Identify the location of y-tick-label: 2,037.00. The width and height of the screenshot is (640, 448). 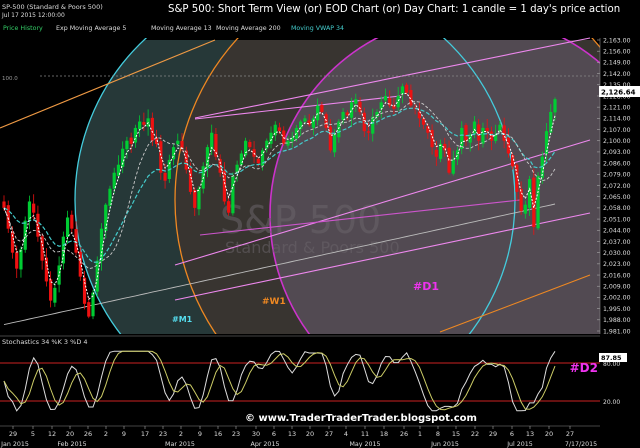
(617, 242).